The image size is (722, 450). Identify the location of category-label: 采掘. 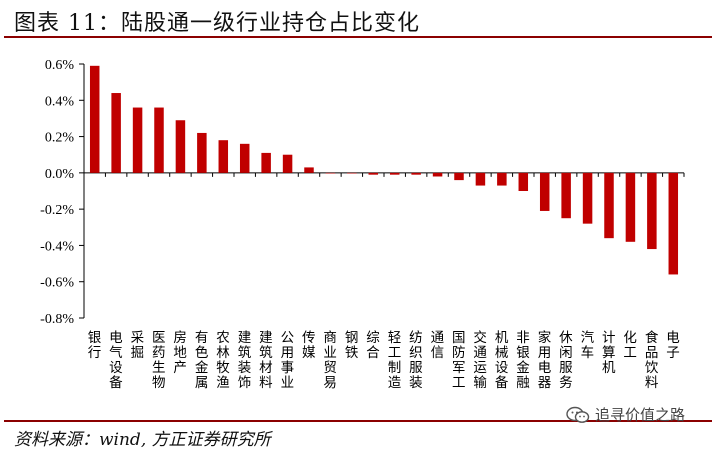
(138, 345).